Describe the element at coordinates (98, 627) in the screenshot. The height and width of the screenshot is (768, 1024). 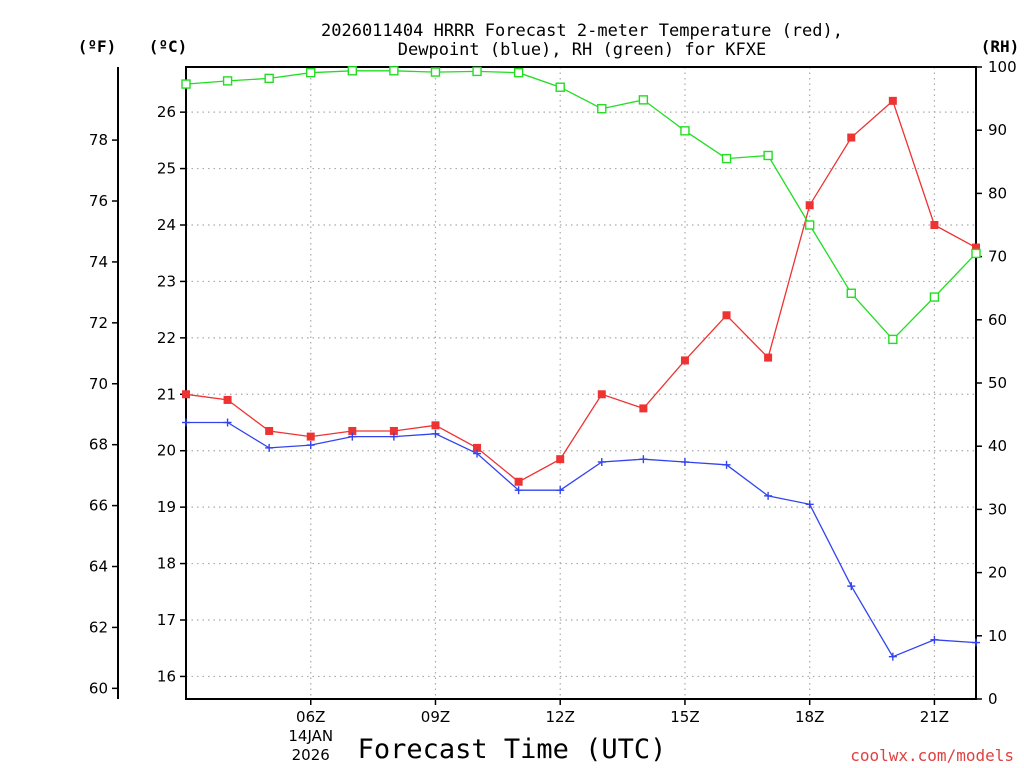
I see `fahrenheit-tick-label: 62` at that location.